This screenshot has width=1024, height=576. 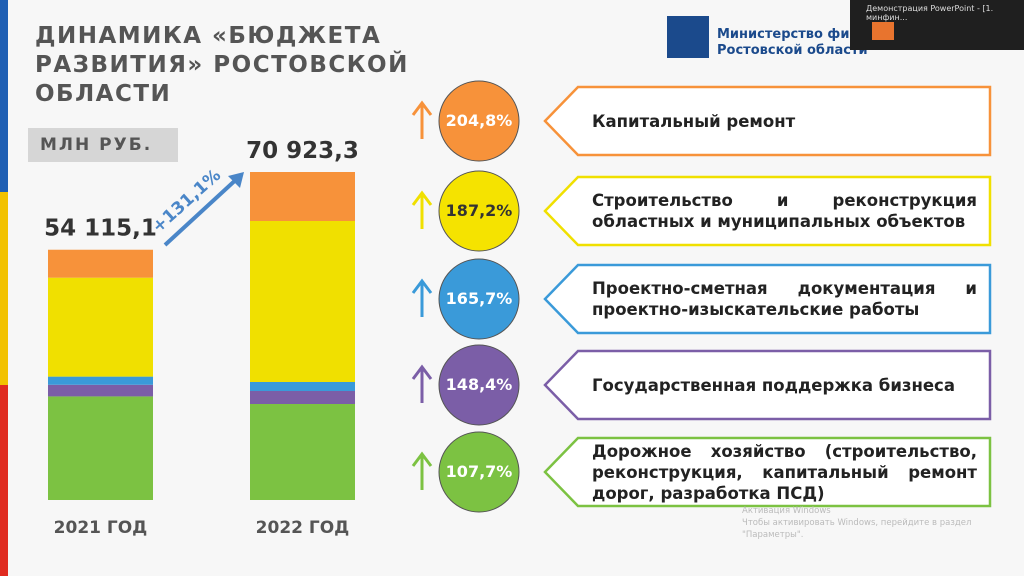 What do you see at coordinates (236, 180) in the screenshot?
I see `growth-arrow-head` at bounding box center [236, 180].